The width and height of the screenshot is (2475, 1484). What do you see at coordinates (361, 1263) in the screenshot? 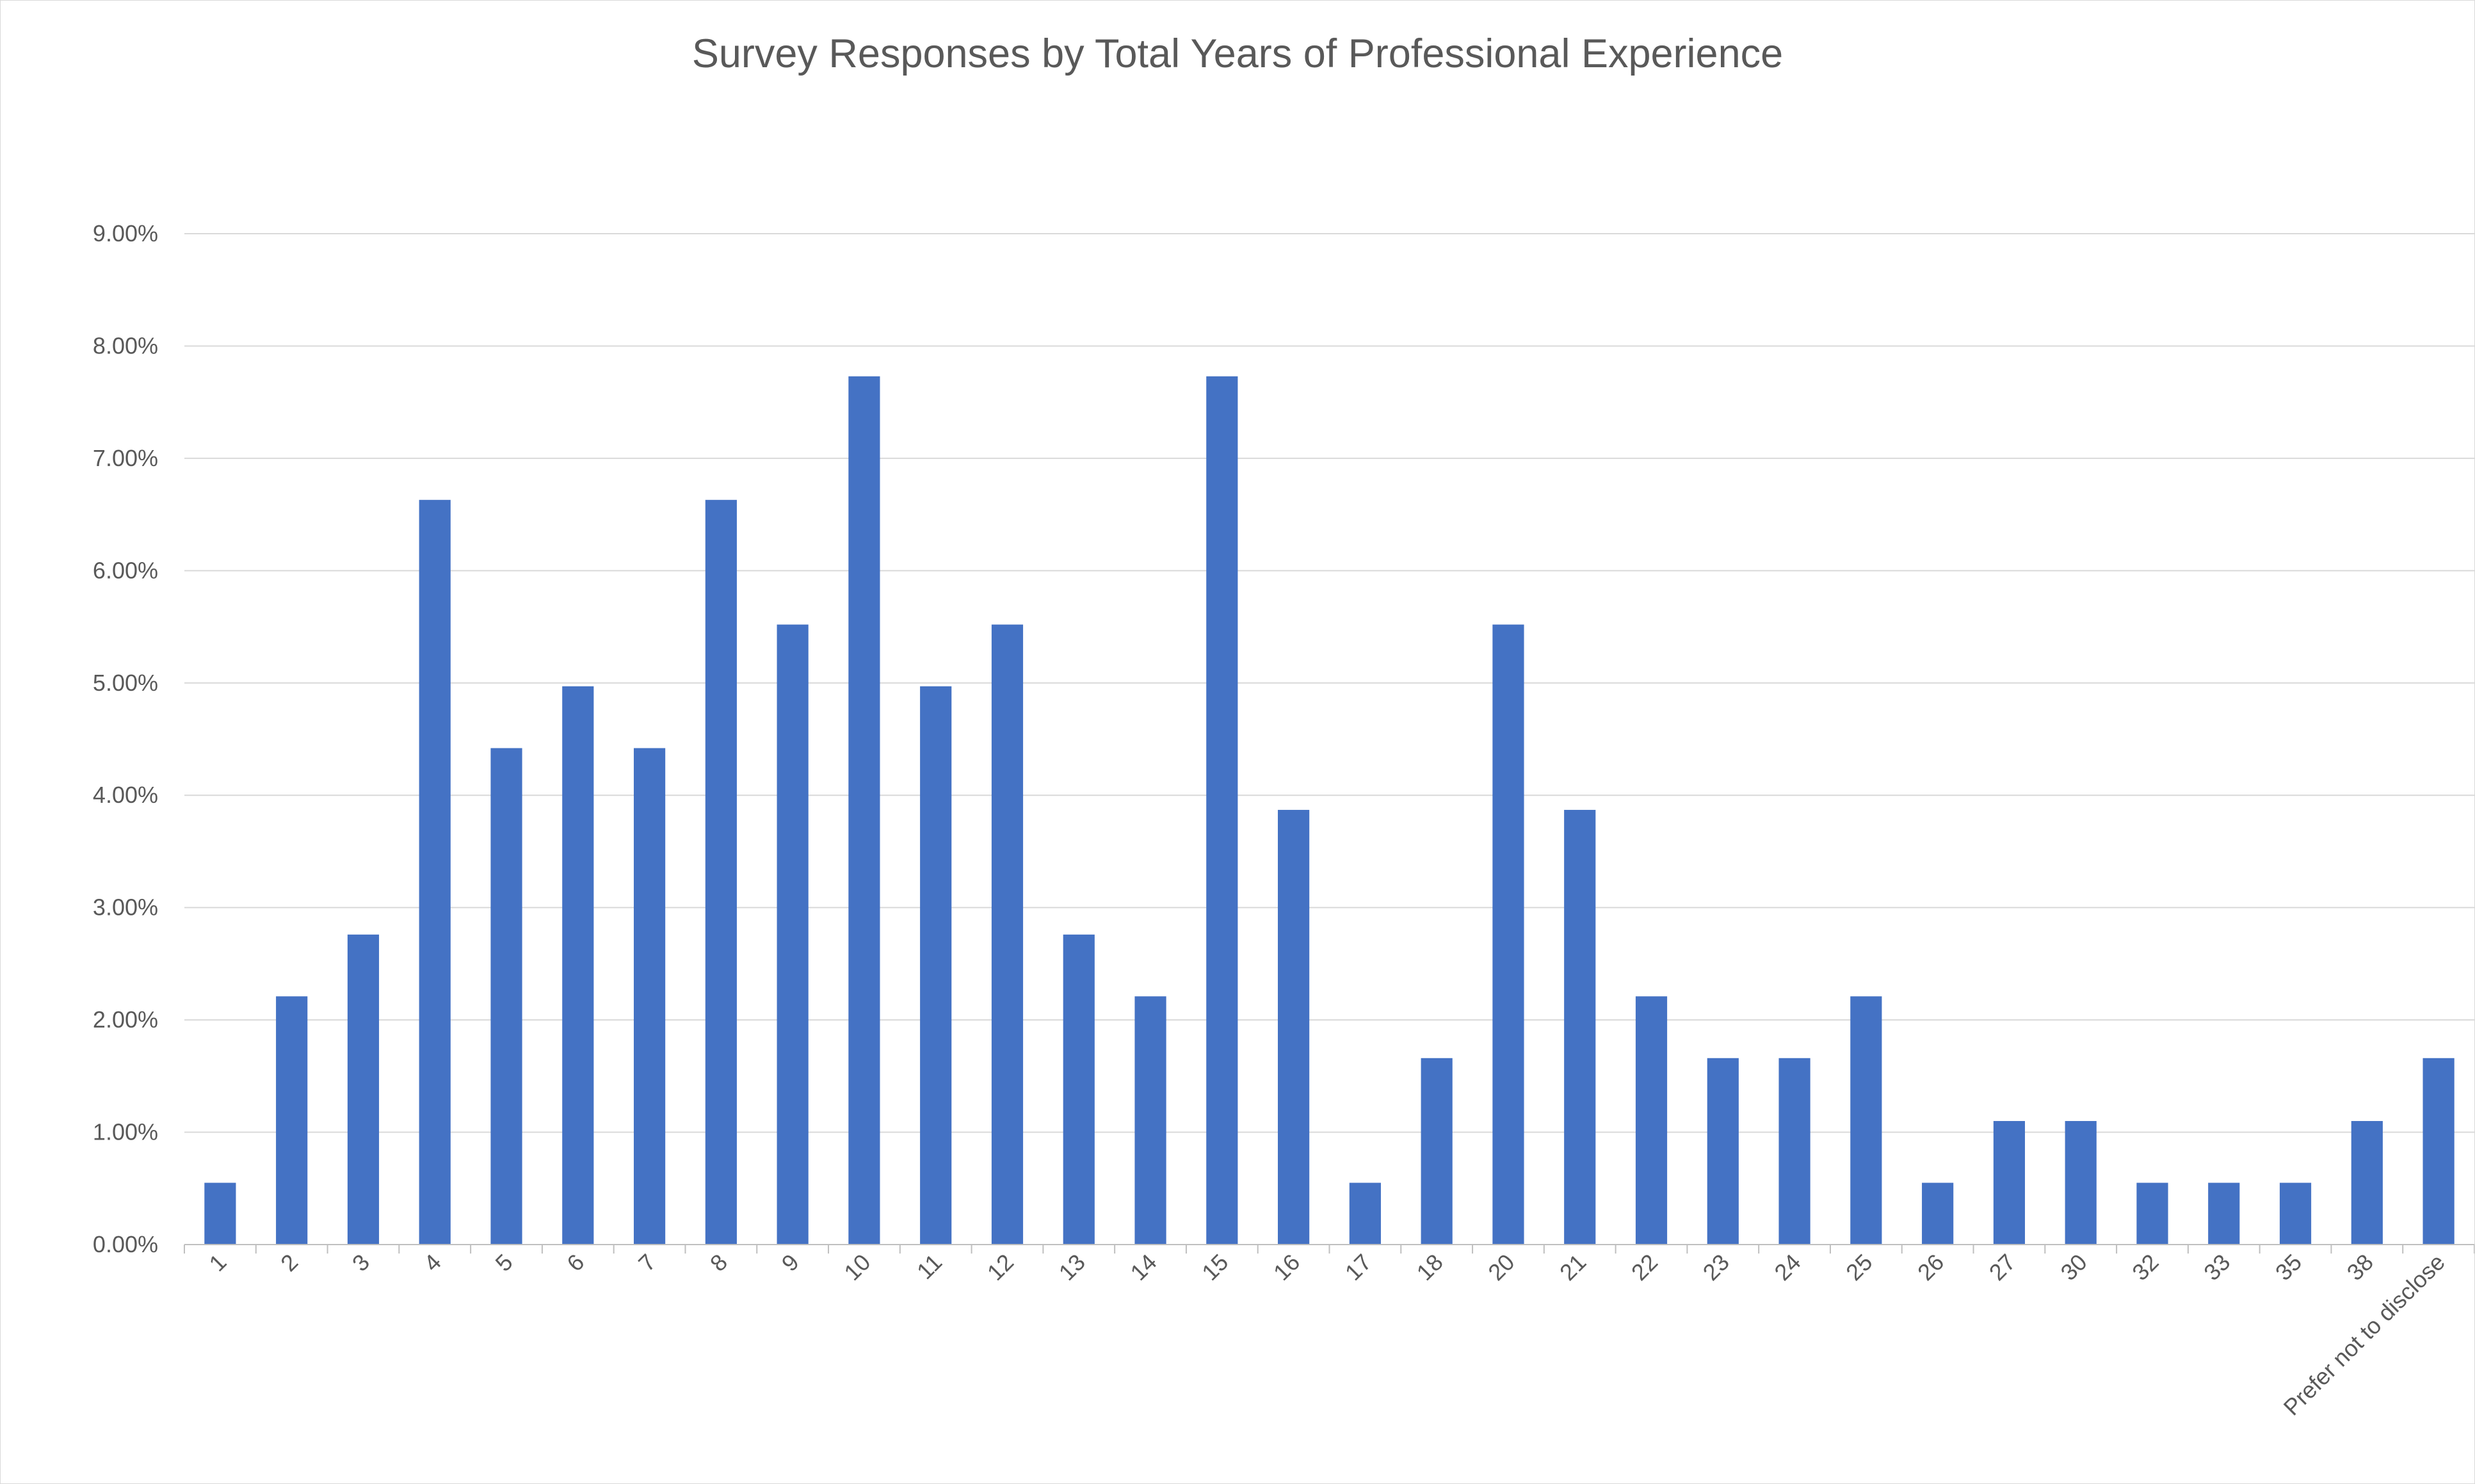
I see `x-tick-label: 3` at bounding box center [361, 1263].